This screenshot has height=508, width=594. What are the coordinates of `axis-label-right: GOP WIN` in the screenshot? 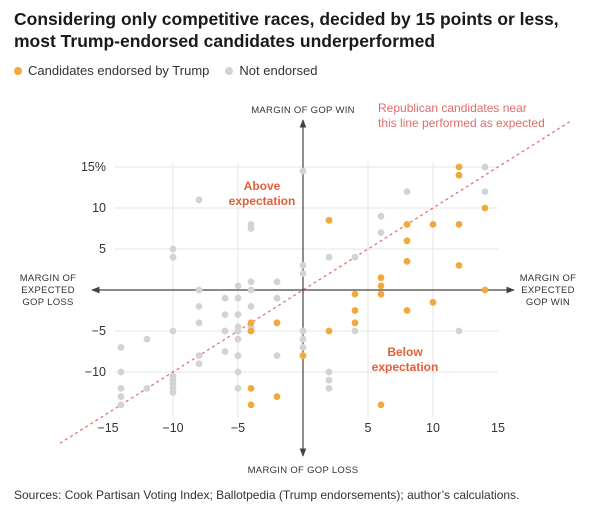 It's located at (548, 302).